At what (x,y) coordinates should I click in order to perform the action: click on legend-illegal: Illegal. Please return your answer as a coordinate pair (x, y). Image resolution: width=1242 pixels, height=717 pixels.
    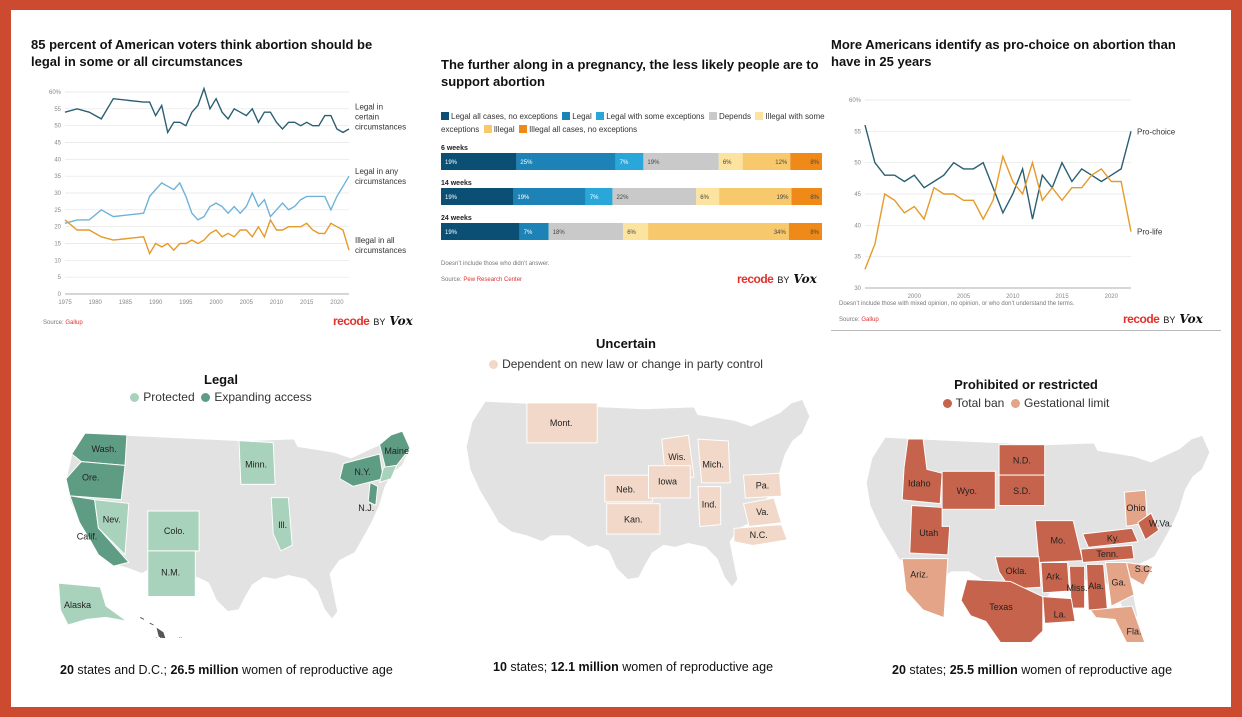
    Looking at the image, I should click on (499, 129).